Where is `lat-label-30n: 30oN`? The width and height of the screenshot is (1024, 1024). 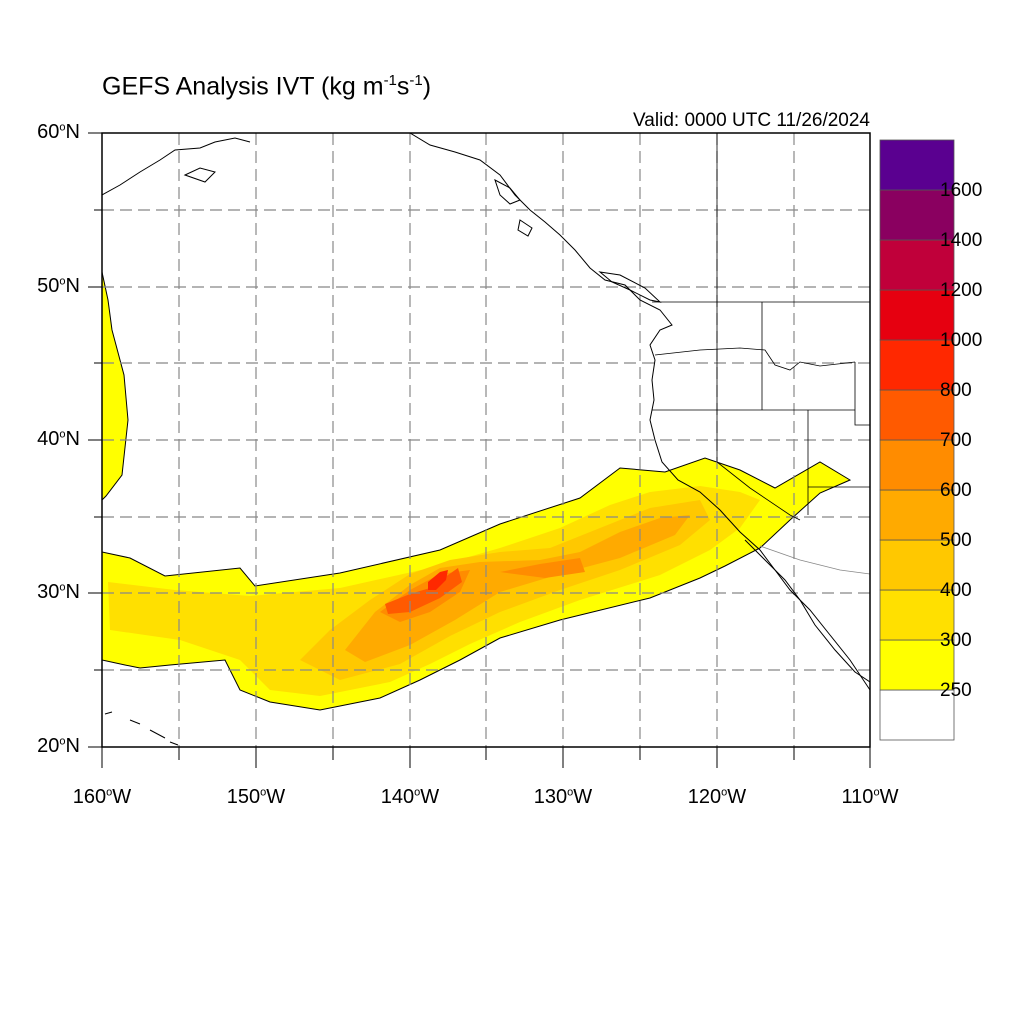 lat-label-30n: 30oN is located at coordinates (58, 592).